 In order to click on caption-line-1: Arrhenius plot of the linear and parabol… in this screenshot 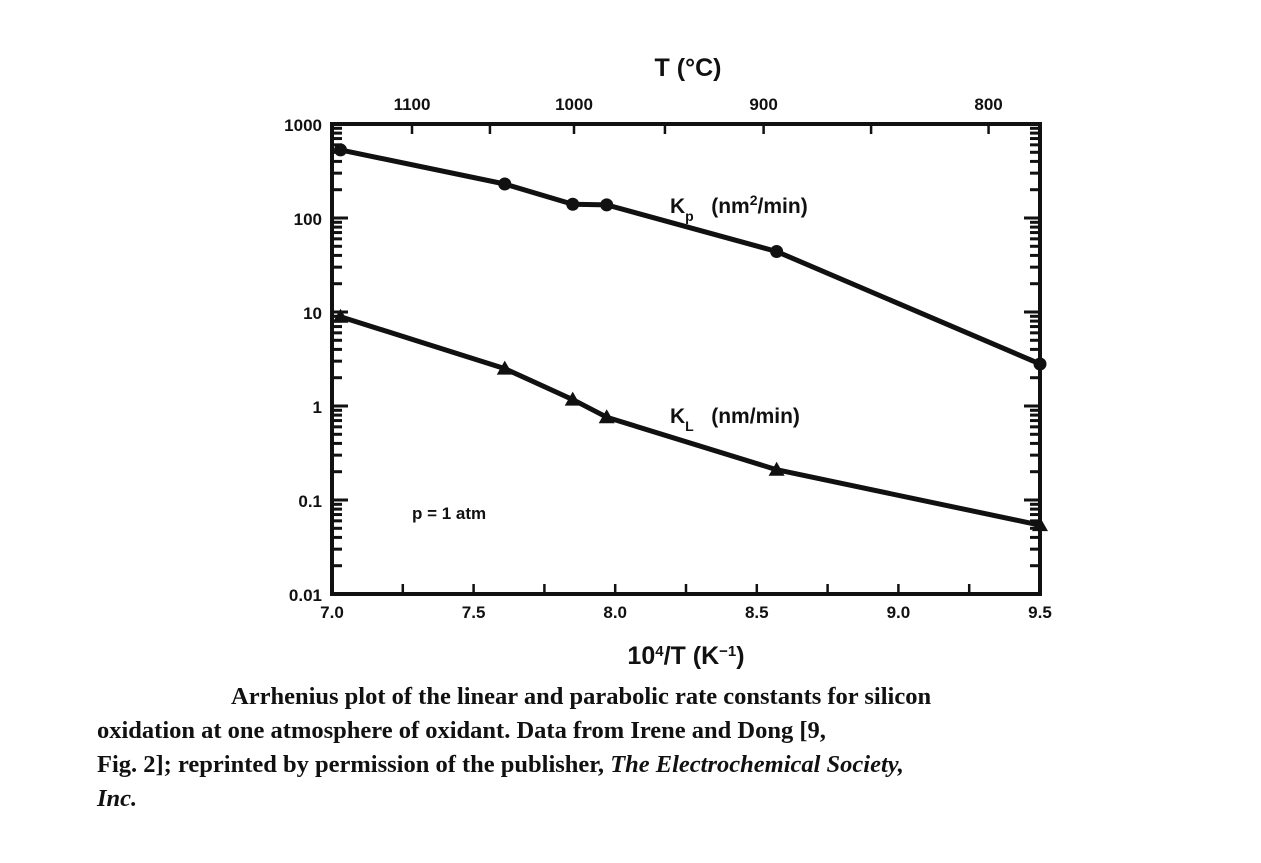, I will do `click(581, 696)`.